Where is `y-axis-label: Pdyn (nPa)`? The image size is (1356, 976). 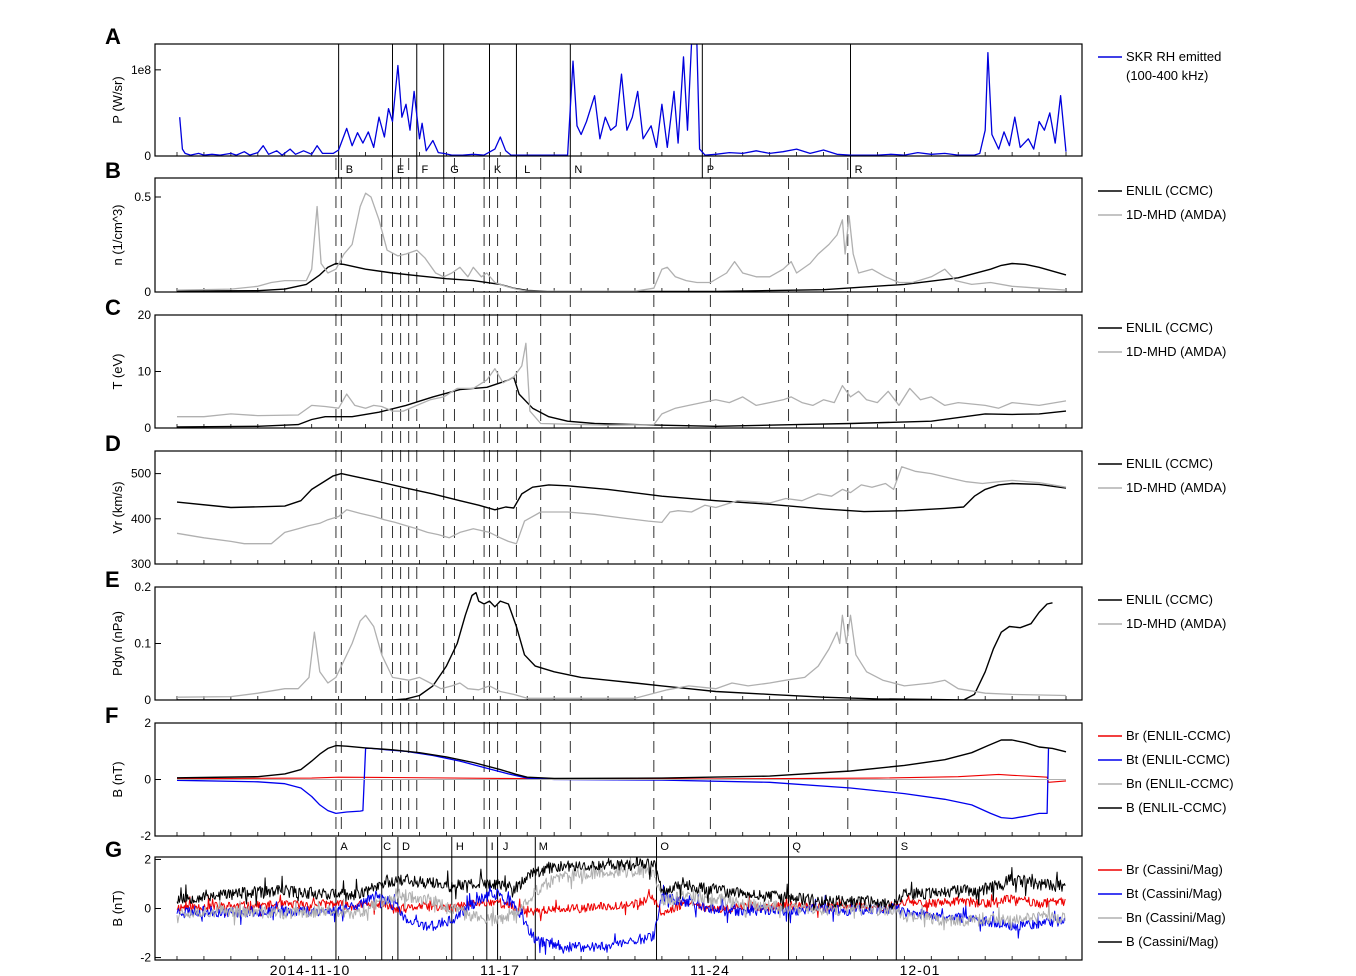
y-axis-label: Pdyn (nPa) is located at coordinates (117, 643).